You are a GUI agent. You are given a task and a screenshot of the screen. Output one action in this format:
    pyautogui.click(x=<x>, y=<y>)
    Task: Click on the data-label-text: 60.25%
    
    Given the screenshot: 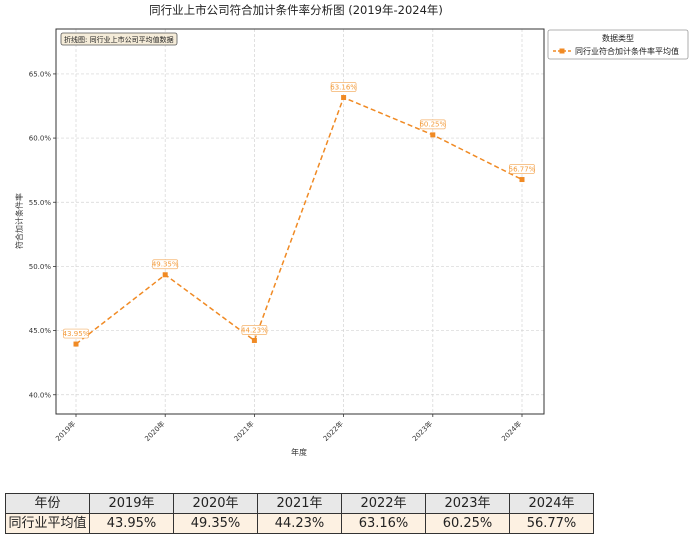 What is the action you would take?
    pyautogui.click(x=432, y=125)
    